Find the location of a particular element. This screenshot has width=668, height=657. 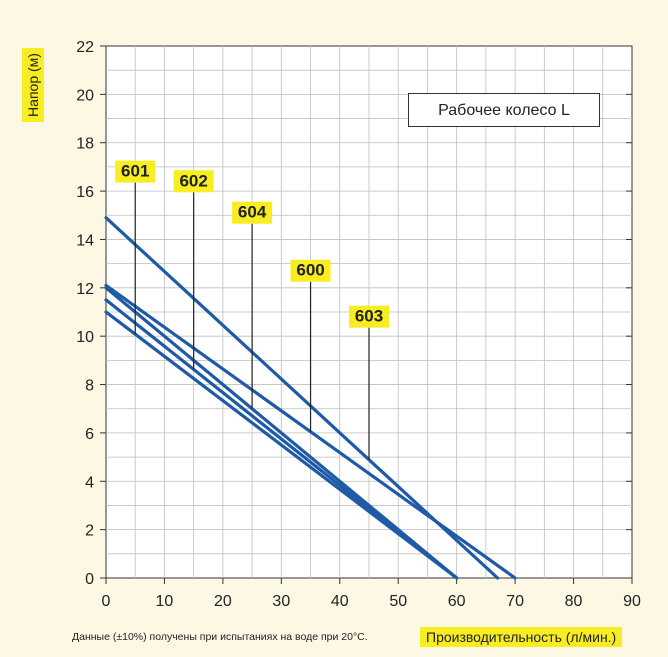

x-tick-label: 20 is located at coordinates (223, 601).